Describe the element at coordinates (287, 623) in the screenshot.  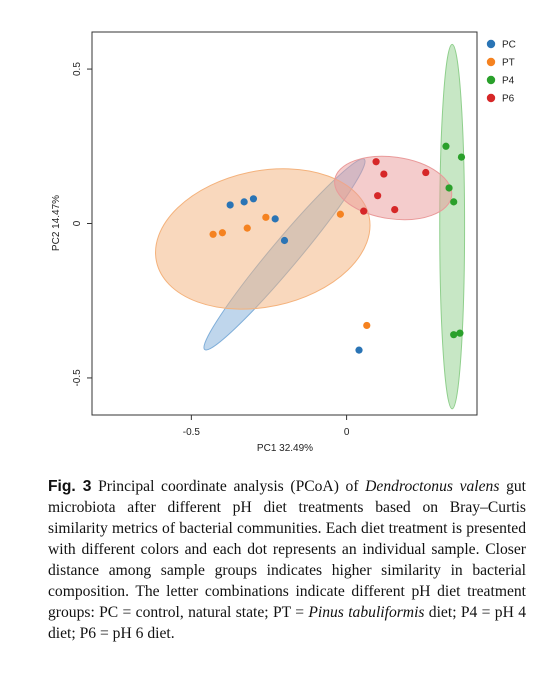
I see `caption-segment-5: diet; P4 = pH 4 diet; P6 = pH 6 diet.` at that location.